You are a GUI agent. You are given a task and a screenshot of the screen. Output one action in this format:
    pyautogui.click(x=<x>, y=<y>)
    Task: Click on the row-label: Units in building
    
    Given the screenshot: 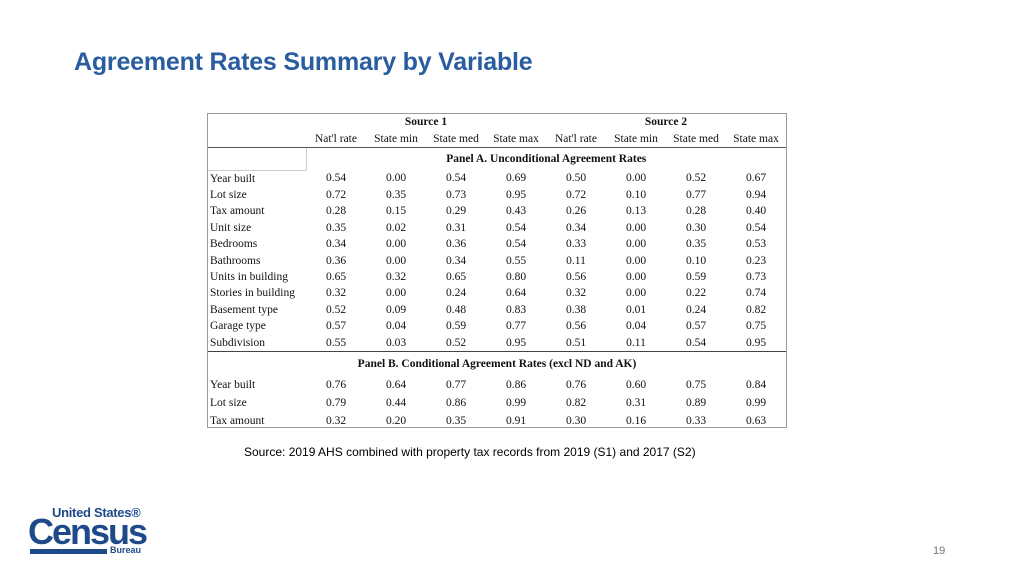 What is the action you would take?
    pyautogui.click(x=249, y=277)
    